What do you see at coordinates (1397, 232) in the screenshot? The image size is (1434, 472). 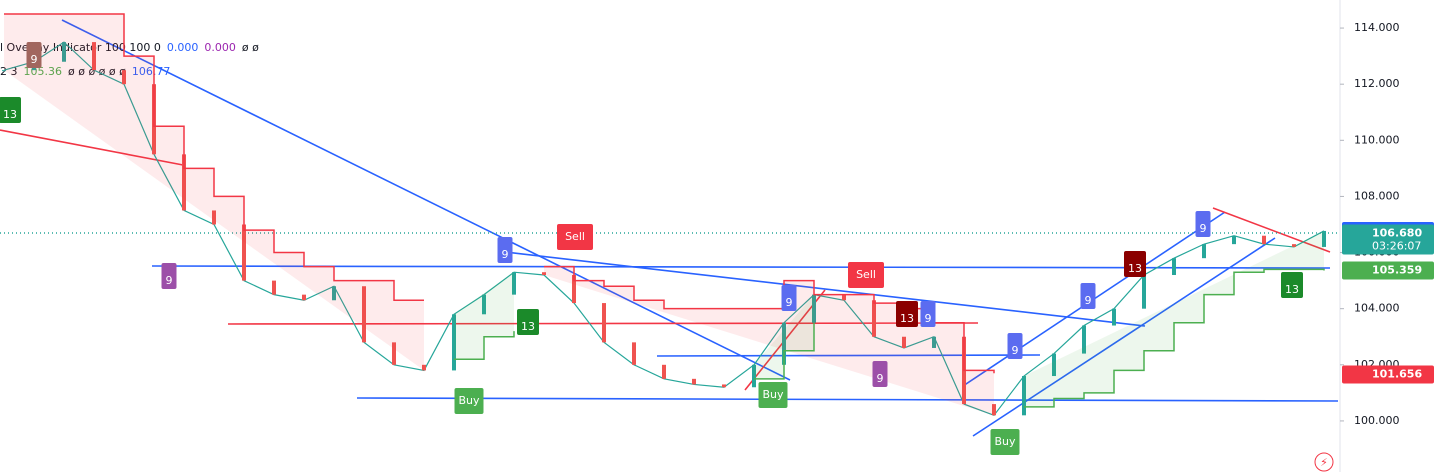 I see `price-tag-label: 106.680` at bounding box center [1397, 232].